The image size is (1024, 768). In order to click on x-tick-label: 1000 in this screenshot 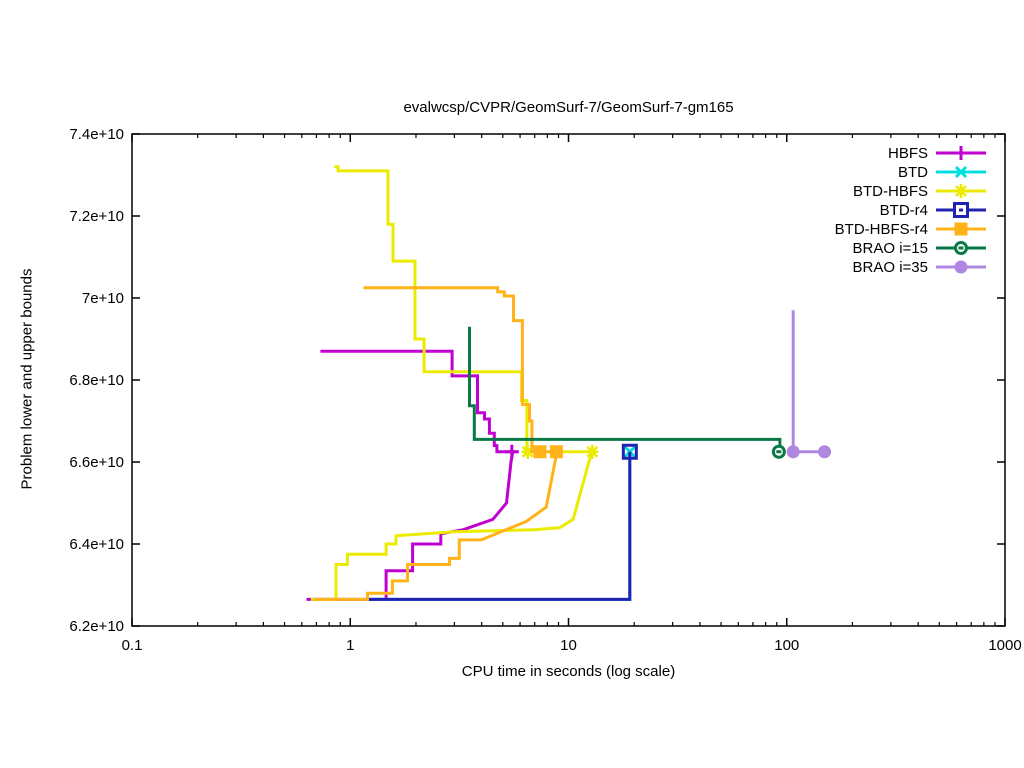, I will do `click(1004, 645)`.